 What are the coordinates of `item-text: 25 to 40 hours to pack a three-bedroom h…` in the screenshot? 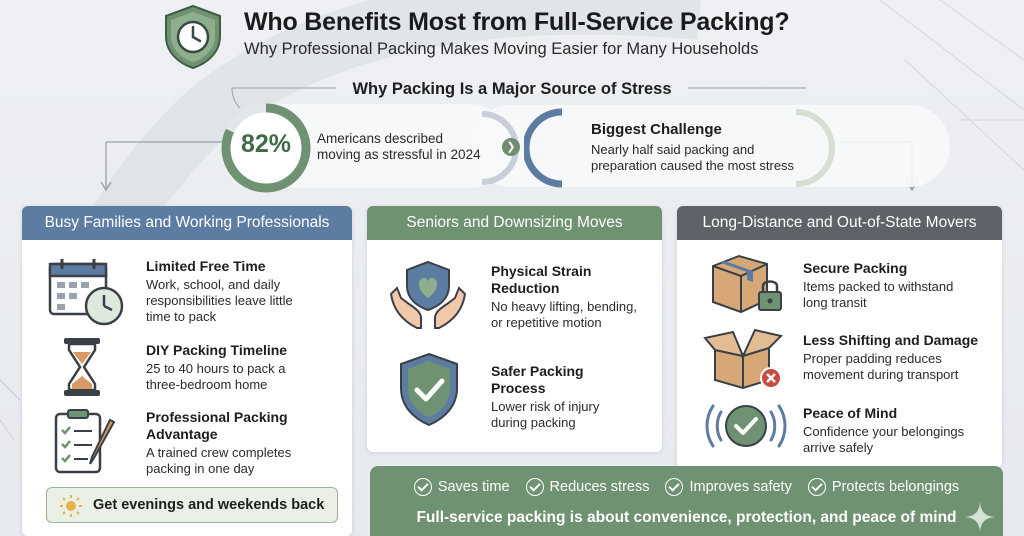 It's located at (246, 377).